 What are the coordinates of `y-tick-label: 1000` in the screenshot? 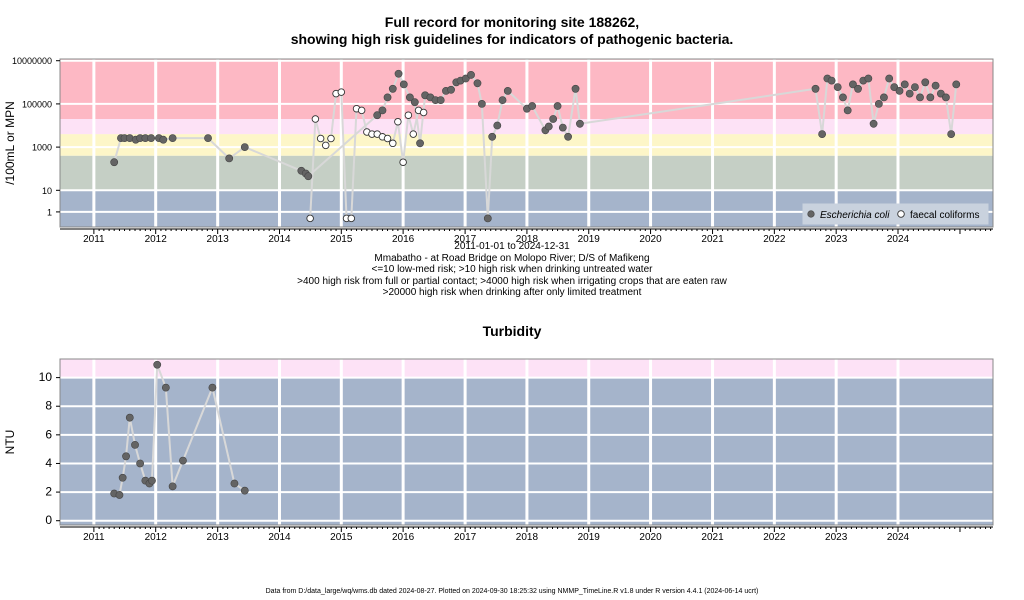 It's located at (42, 148).